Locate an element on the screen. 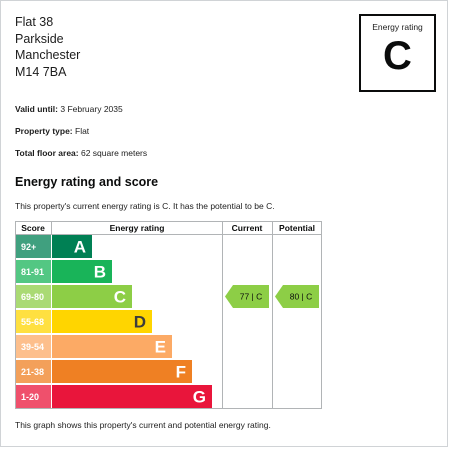  score-label: 39-54 is located at coordinates (32, 347).